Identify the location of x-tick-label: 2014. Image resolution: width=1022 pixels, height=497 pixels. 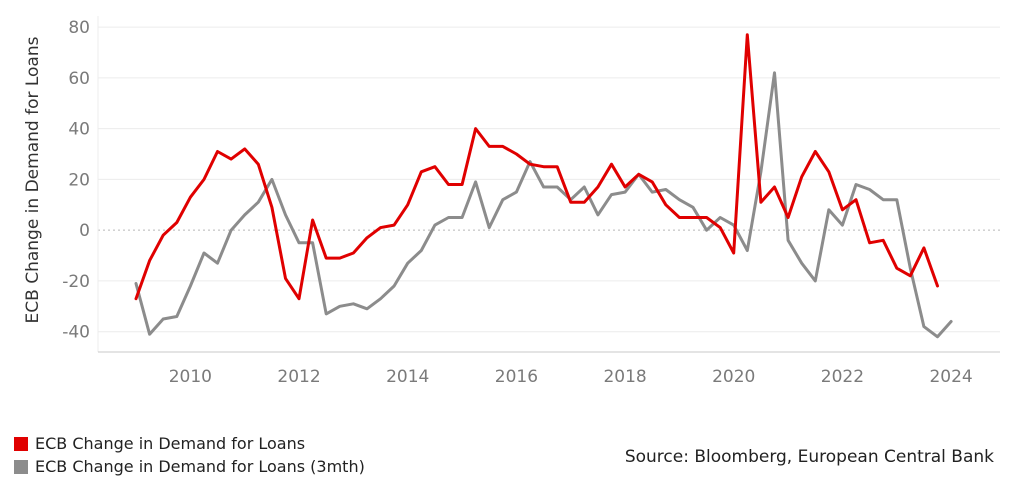
(407, 377).